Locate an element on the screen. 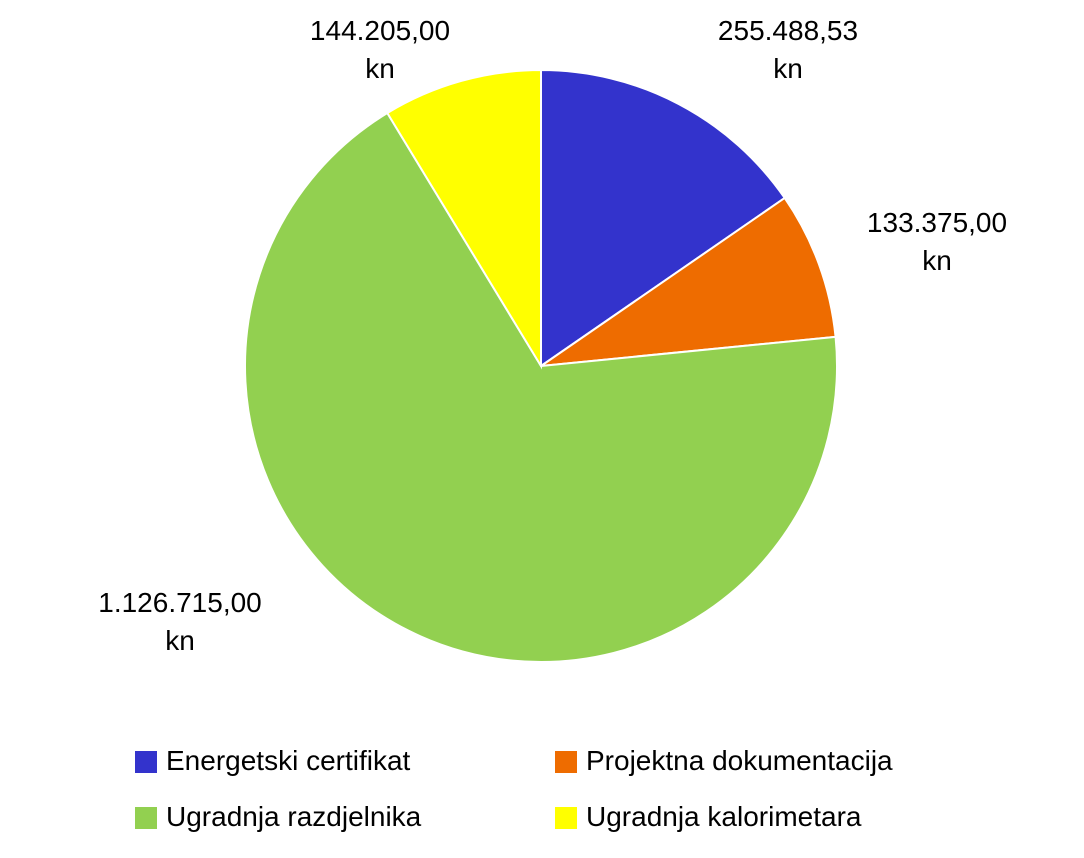  legend-label: Projektna dokumentacija is located at coordinates (739, 760).